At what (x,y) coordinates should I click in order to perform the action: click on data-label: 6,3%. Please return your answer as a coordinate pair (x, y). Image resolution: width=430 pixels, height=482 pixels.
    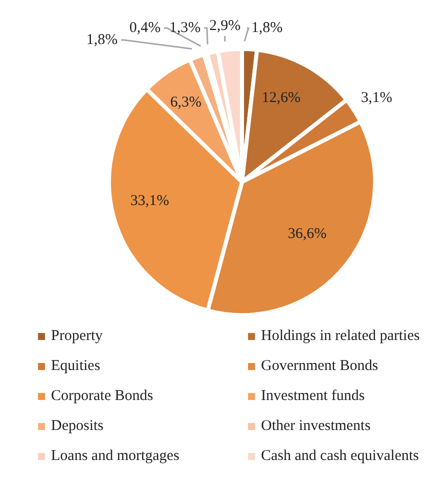
    Looking at the image, I should click on (186, 102).